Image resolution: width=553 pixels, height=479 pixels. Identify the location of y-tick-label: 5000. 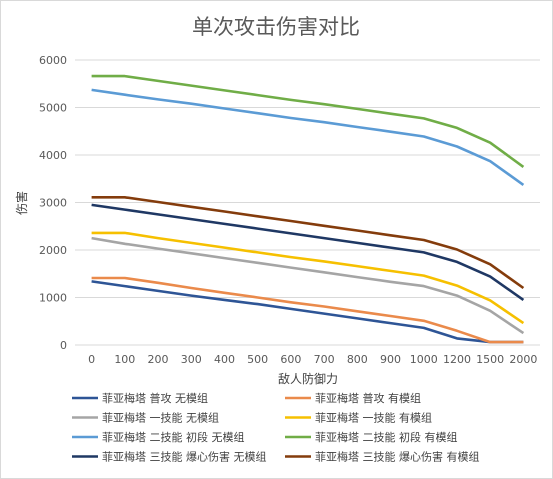
(53, 108).